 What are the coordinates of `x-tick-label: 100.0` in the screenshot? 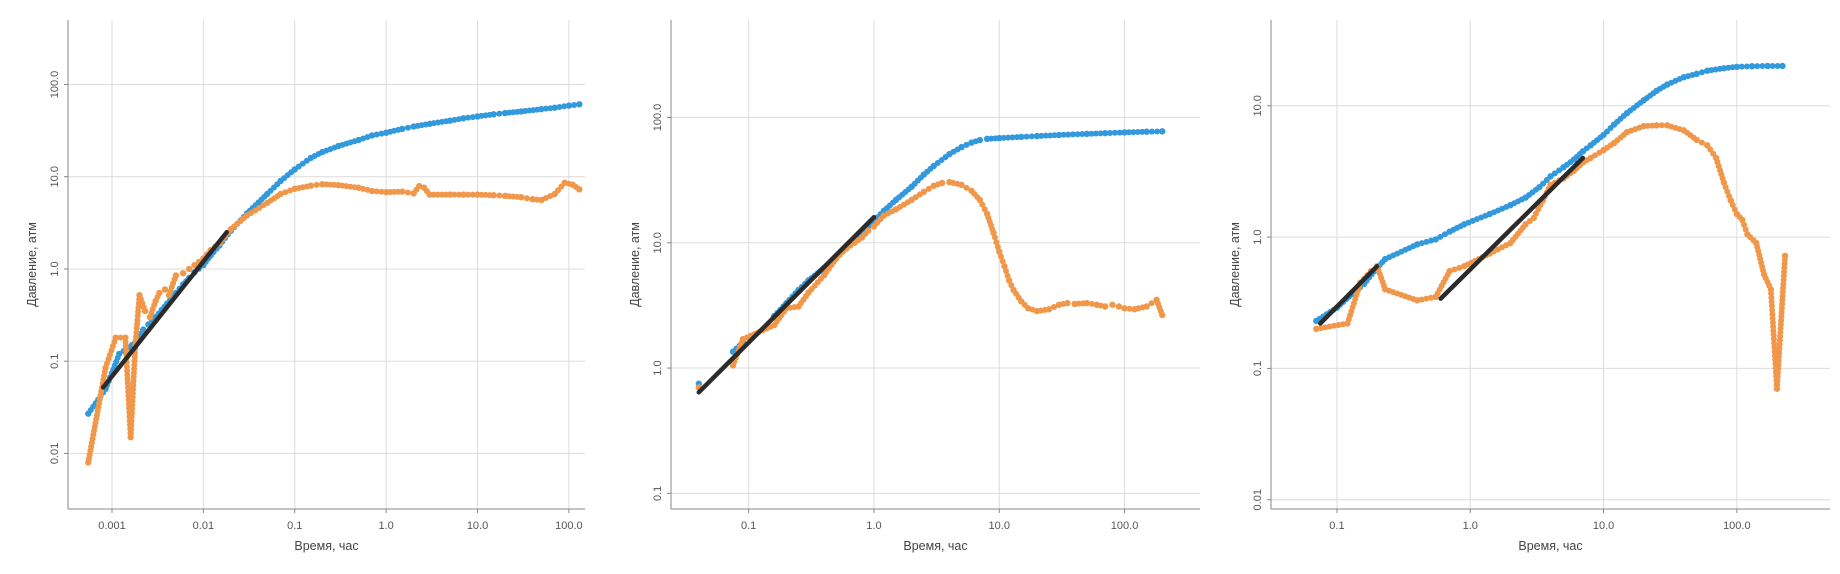 It's located at (569, 526).